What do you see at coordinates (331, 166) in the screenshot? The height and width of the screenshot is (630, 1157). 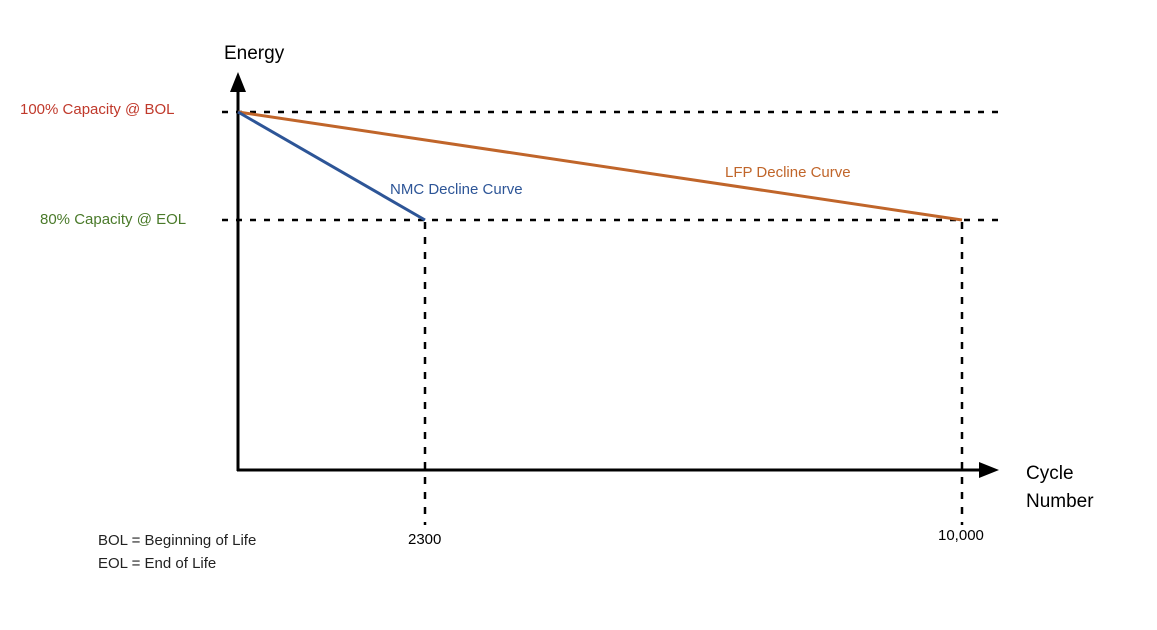 I see `nmc-decline-curve` at bounding box center [331, 166].